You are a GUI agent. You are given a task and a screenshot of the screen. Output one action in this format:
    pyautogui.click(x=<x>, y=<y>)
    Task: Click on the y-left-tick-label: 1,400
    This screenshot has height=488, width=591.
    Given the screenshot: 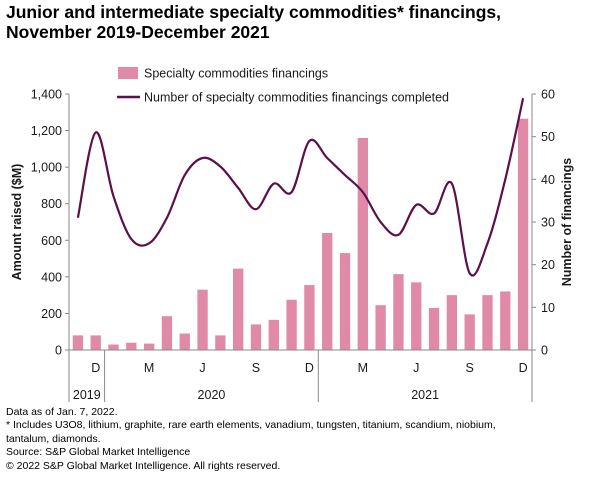 What is the action you would take?
    pyautogui.click(x=46, y=95)
    